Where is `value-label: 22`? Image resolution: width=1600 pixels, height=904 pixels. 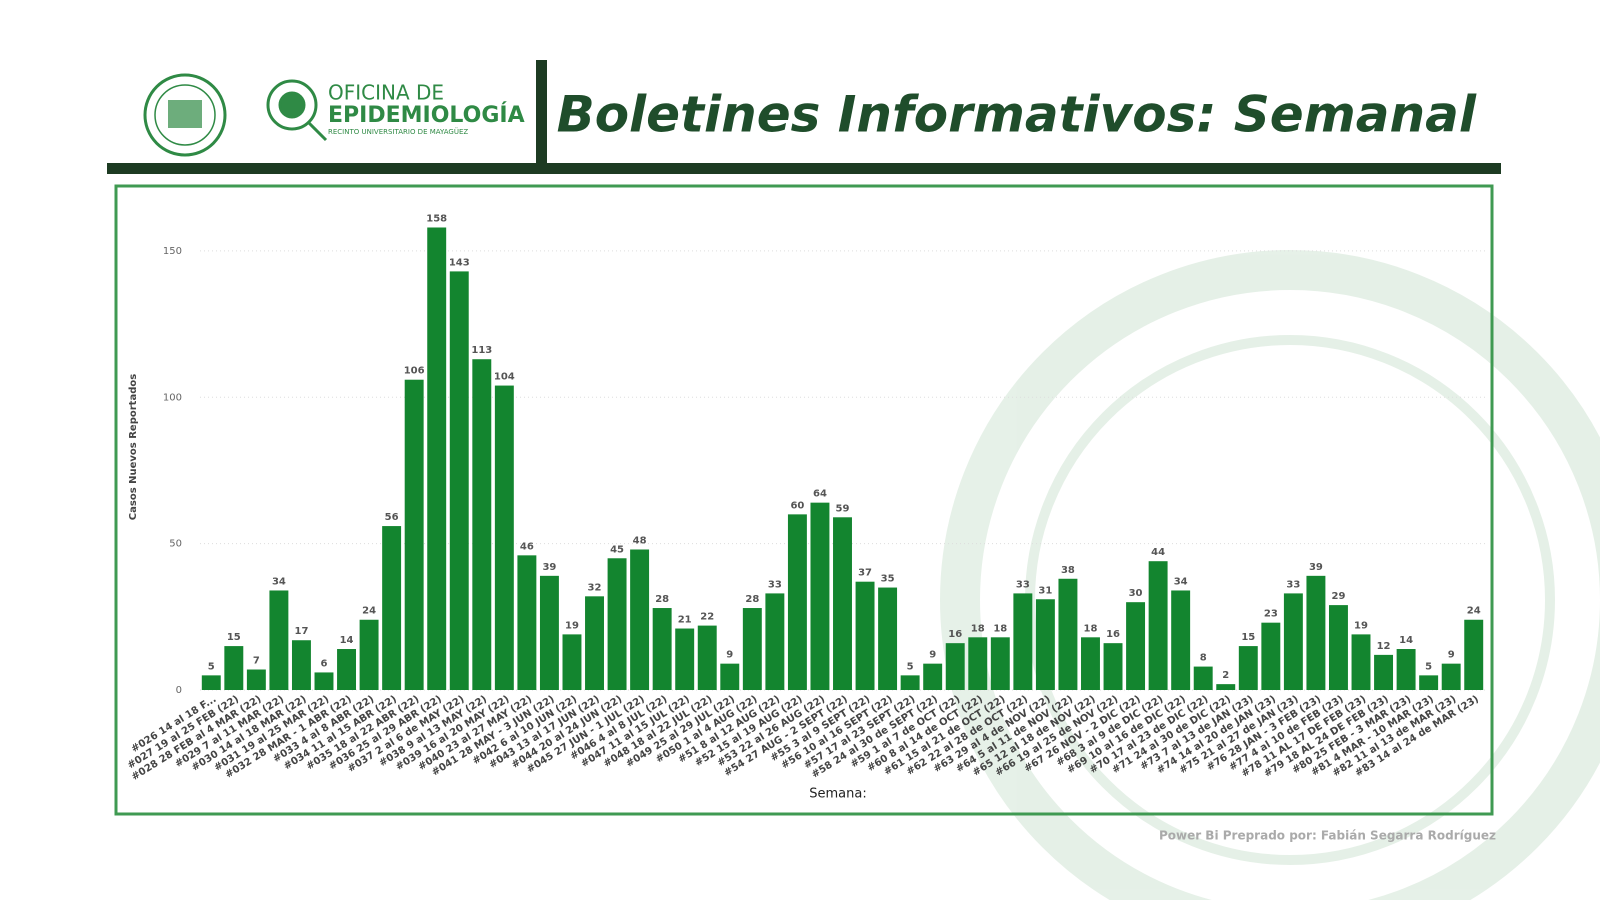
value-label: 22 is located at coordinates (707, 617).